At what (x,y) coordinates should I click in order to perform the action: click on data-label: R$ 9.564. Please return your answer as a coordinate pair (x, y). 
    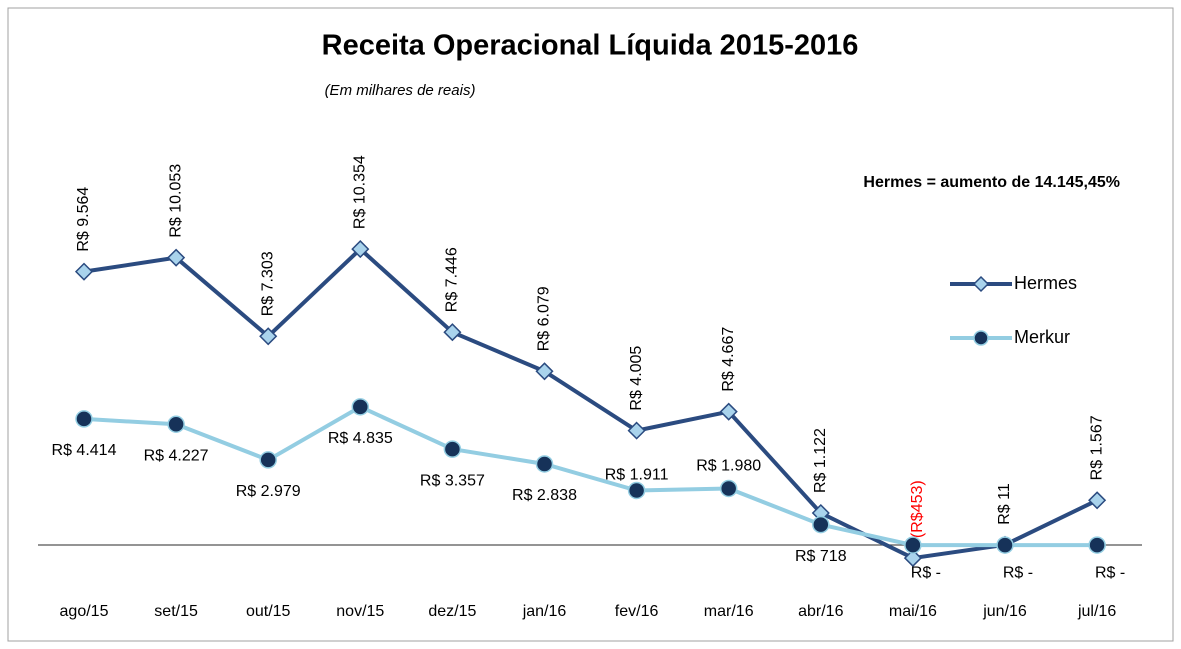
    Looking at the image, I should click on (83, 219).